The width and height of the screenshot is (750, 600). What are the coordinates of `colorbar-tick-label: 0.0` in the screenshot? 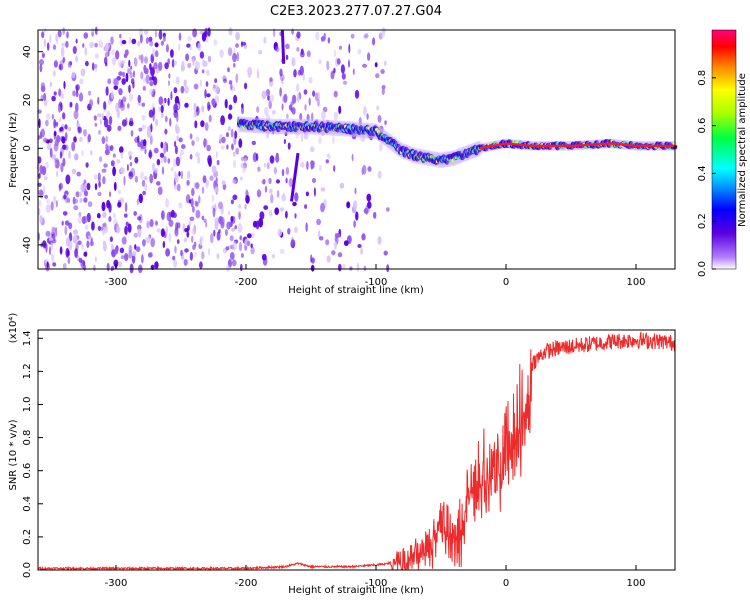 It's located at (702, 269).